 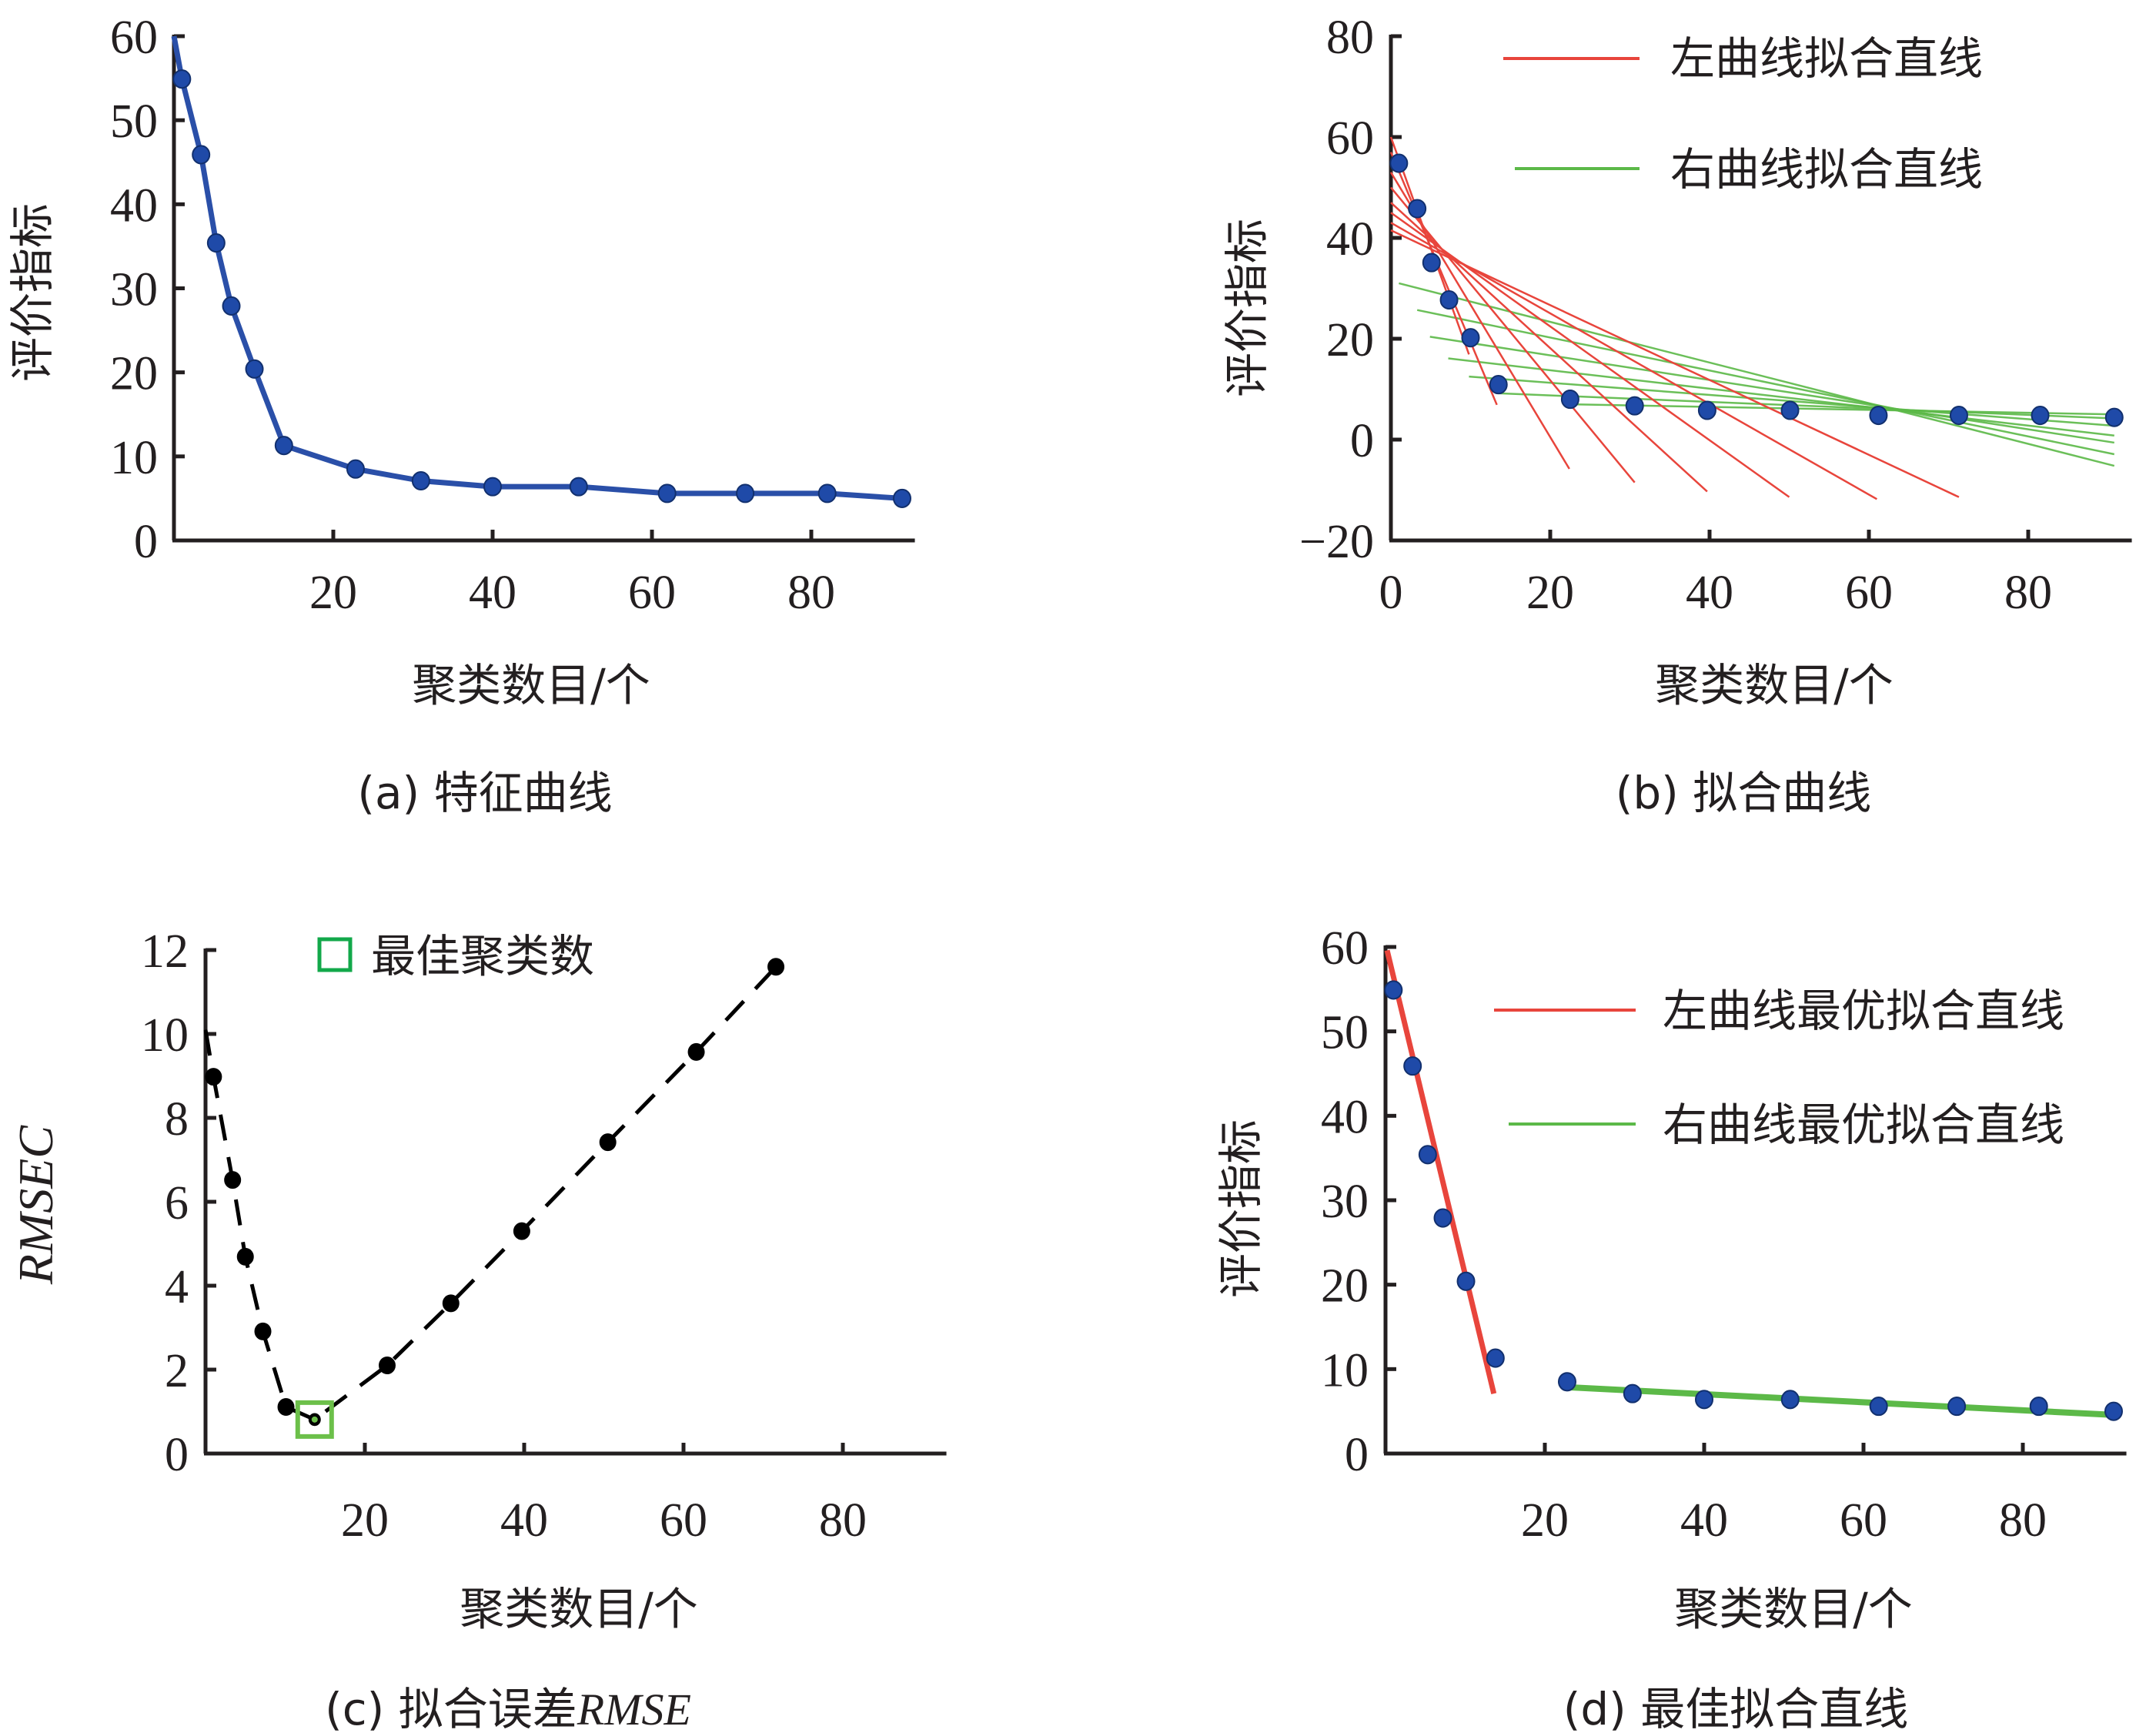 I want to click on panel-b-xtick-label: 80, so click(x=2028, y=593).